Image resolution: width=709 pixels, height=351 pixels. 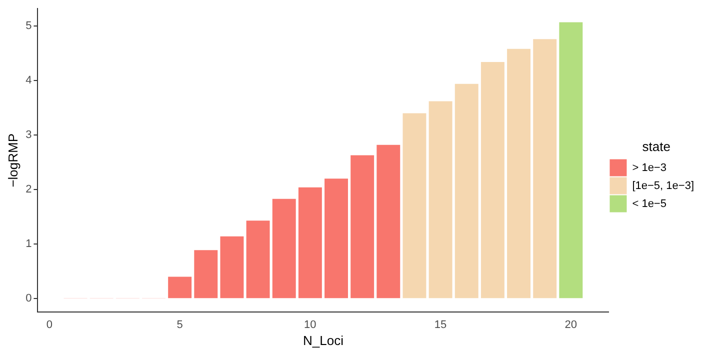 What do you see at coordinates (649, 168) in the screenshot?
I see `legend-label: > 1e−3` at bounding box center [649, 168].